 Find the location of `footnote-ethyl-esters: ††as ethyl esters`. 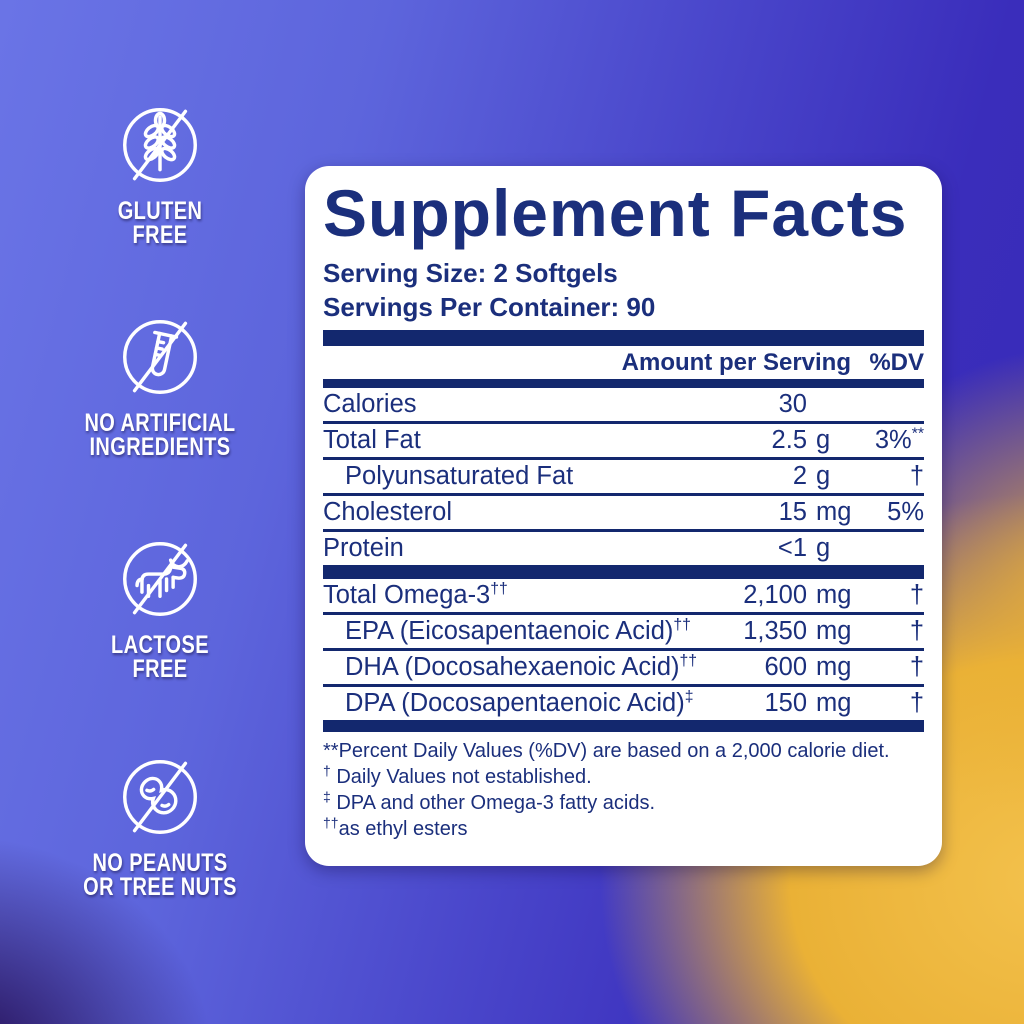

footnote-ethyl-esters: ††as ethyl esters is located at coordinates (395, 827).